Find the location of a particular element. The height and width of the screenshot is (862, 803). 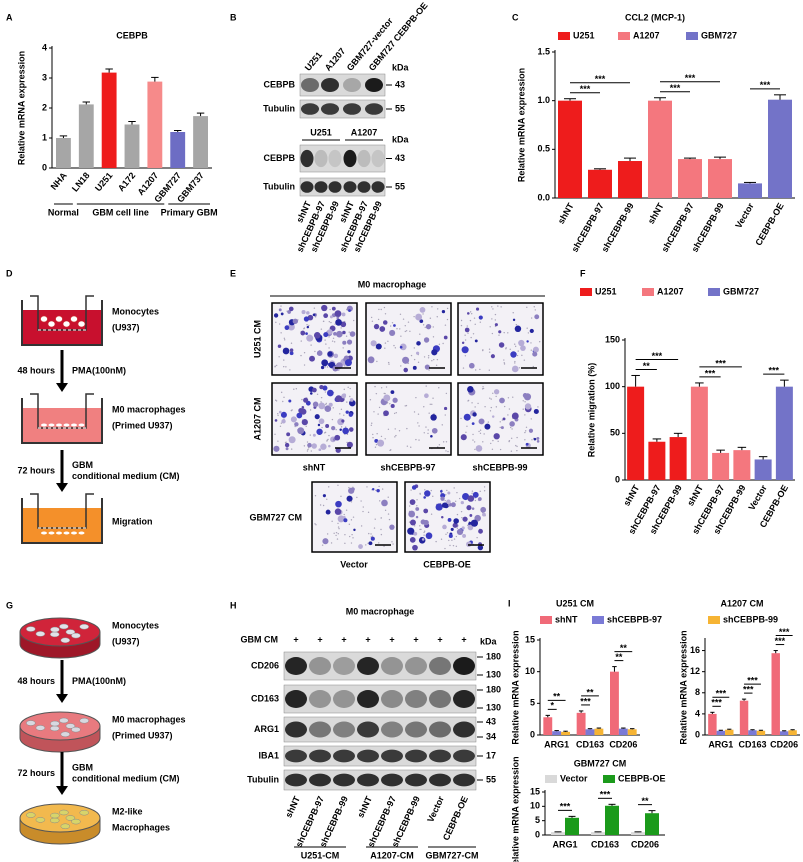

lane-label: shNT is located at coordinates (364, 806).